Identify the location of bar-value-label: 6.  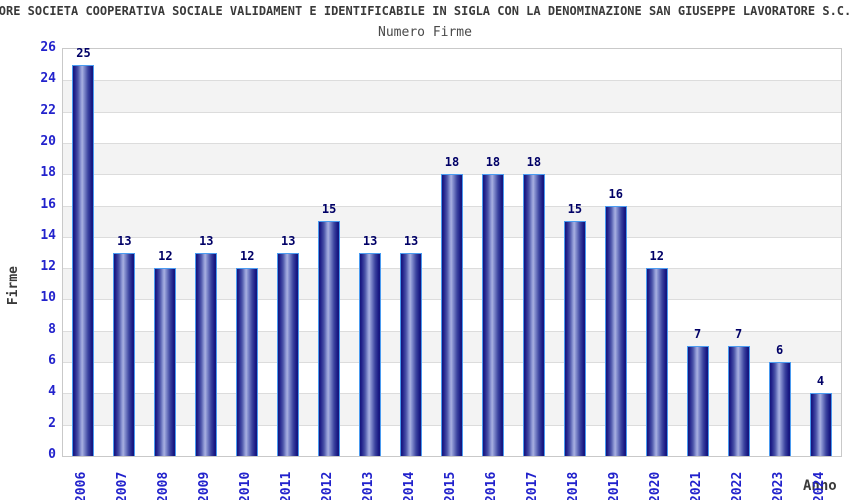
(779, 350).